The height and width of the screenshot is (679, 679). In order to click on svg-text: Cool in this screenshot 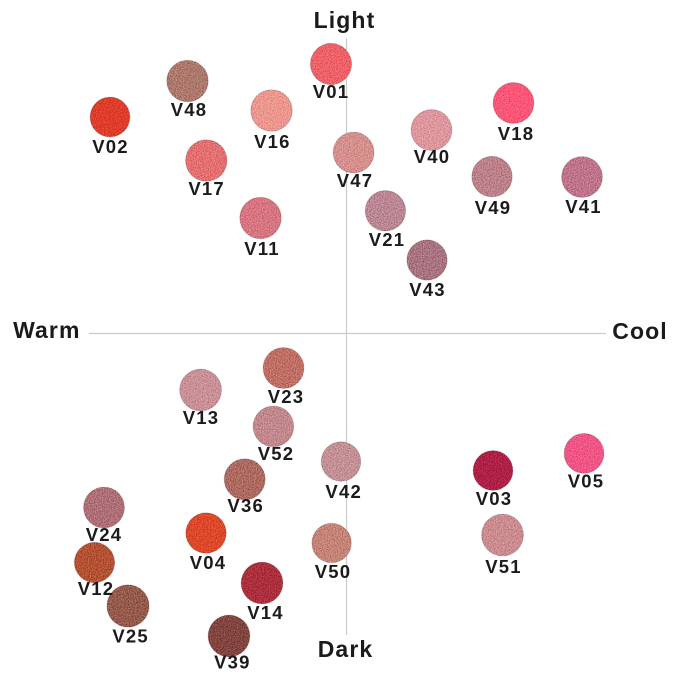, I will do `click(640, 331)`.